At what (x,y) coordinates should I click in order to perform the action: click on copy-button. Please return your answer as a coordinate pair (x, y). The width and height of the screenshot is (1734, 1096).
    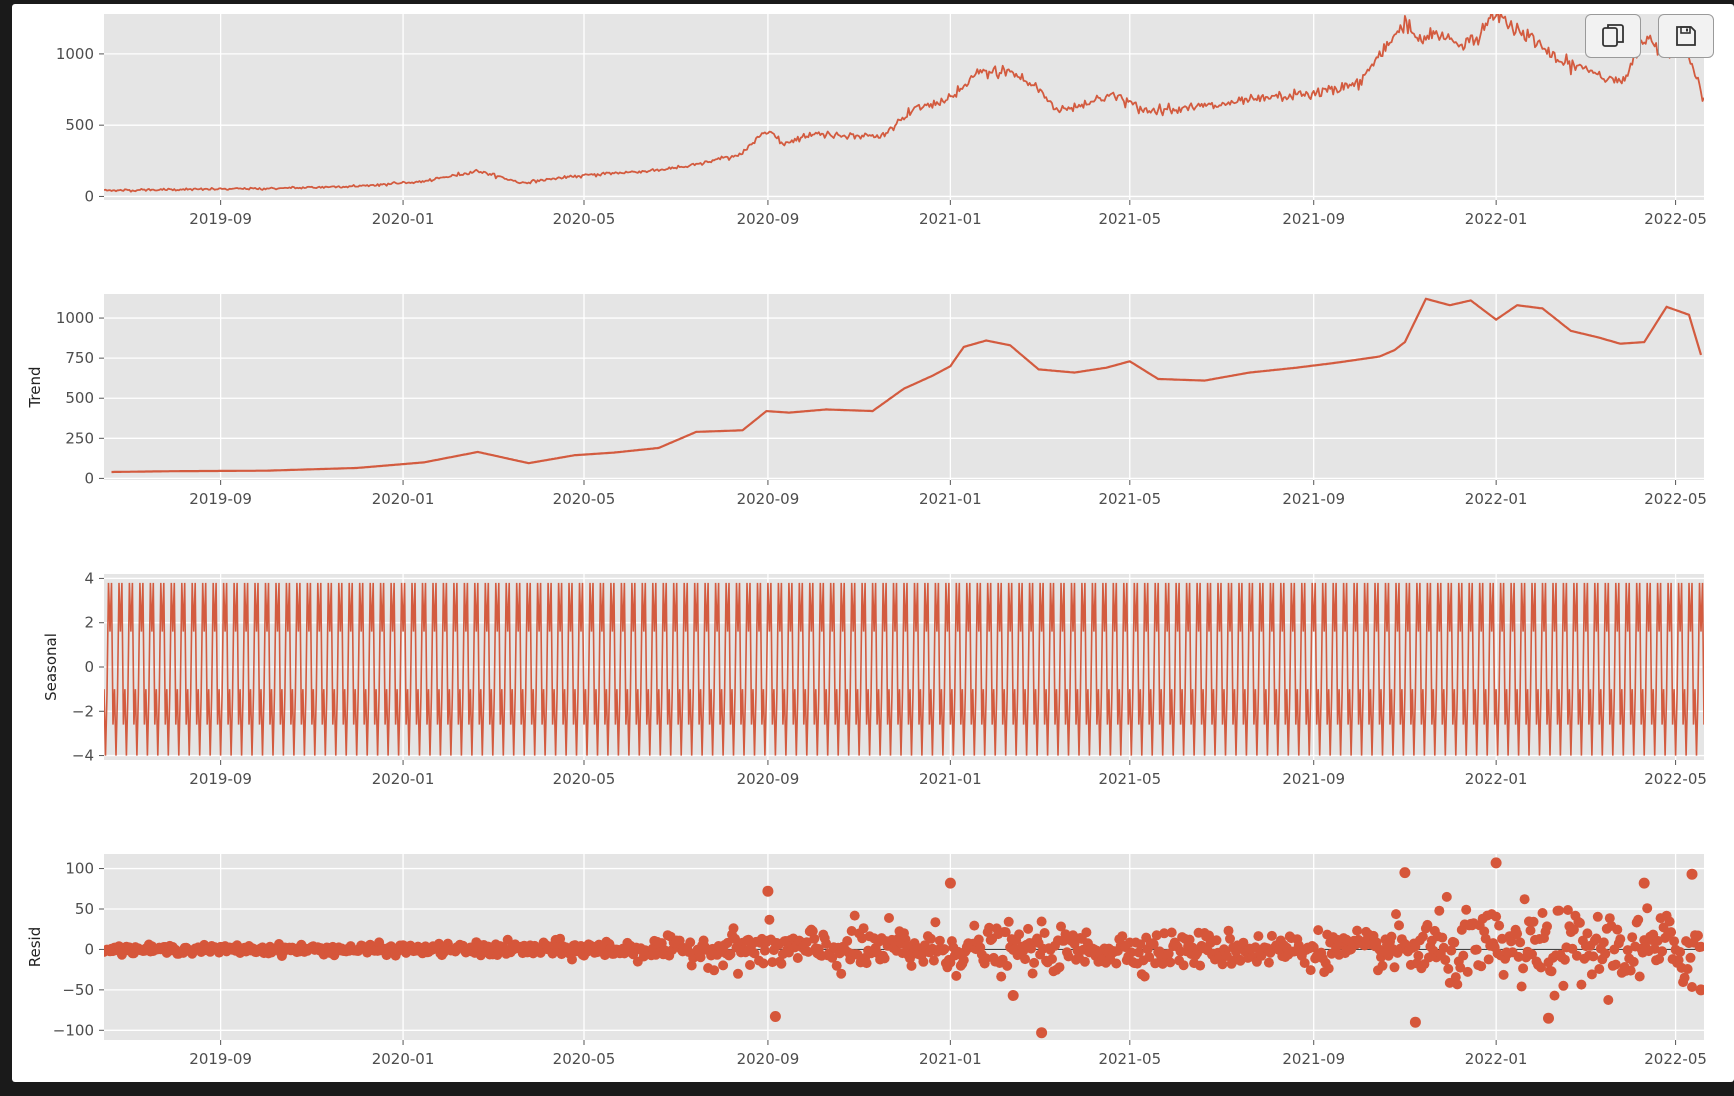
    Looking at the image, I should click on (1613, 36).